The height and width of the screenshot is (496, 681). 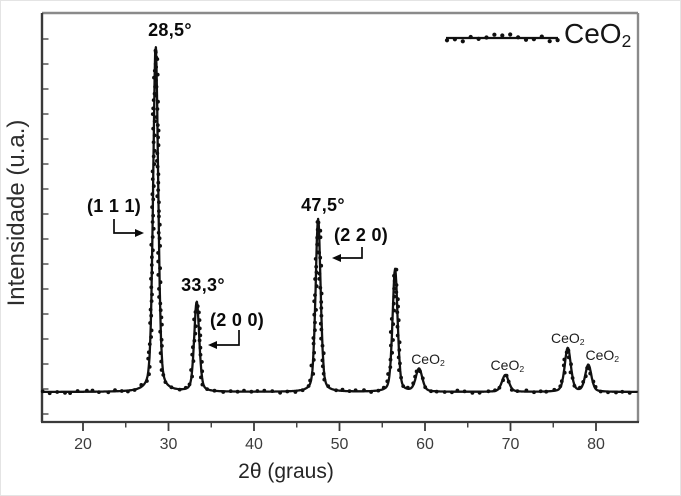 What do you see at coordinates (597, 35) in the screenshot?
I see `legend-entry-ceo2: CeO2` at bounding box center [597, 35].